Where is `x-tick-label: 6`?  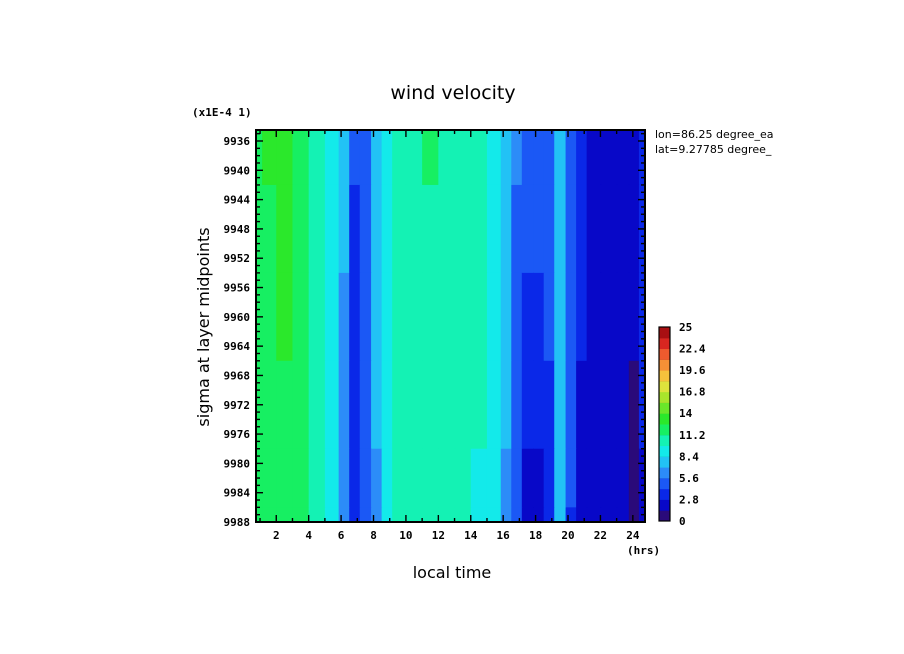 x-tick-label: 6 is located at coordinates (341, 535).